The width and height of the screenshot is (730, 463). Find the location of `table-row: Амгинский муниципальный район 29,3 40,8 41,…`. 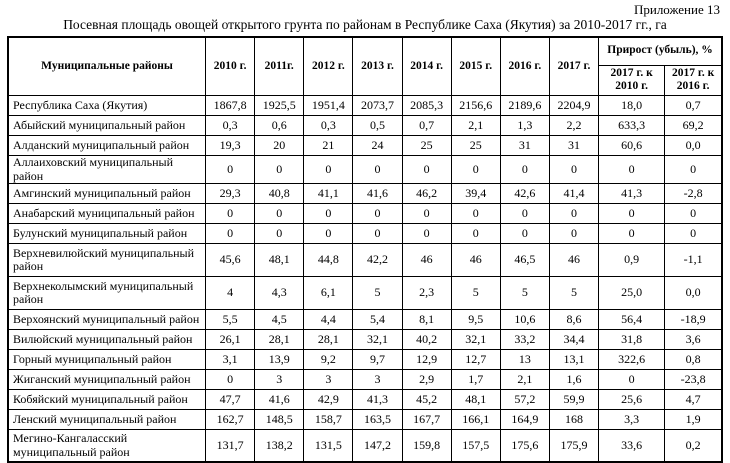

table-row: Амгинский муниципальный район 29,3 40,8 41,… is located at coordinates (365, 193).